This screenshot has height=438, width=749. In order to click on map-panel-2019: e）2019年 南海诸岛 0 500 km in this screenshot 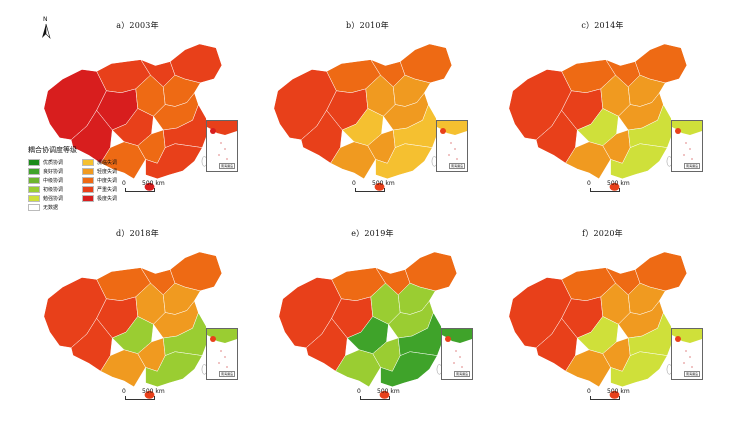, I will do `click(372, 328)`.